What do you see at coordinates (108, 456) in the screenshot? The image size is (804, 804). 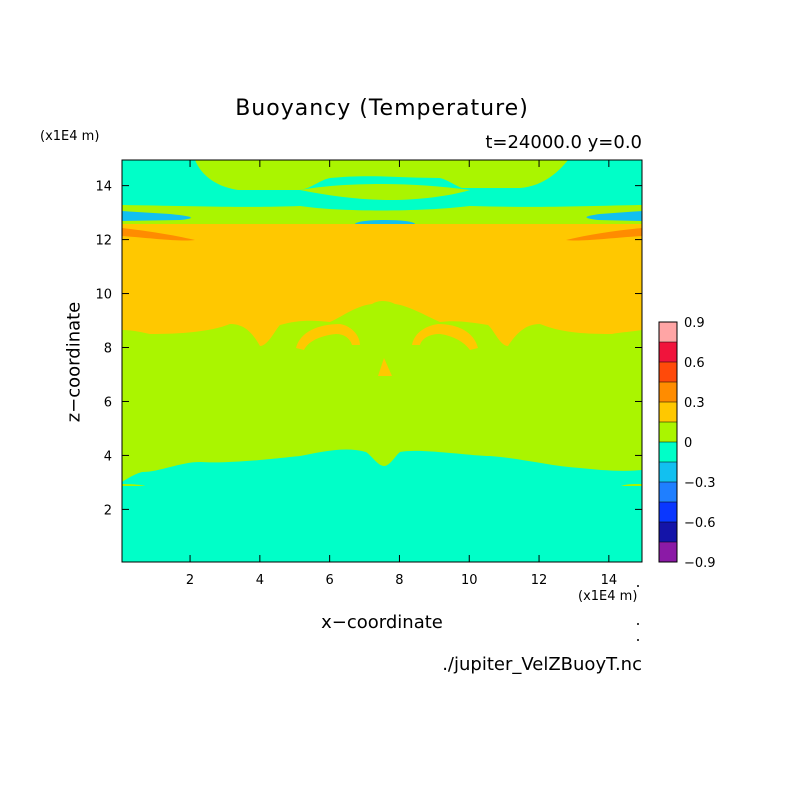 I see `y-tick-label: 4` at bounding box center [108, 456].